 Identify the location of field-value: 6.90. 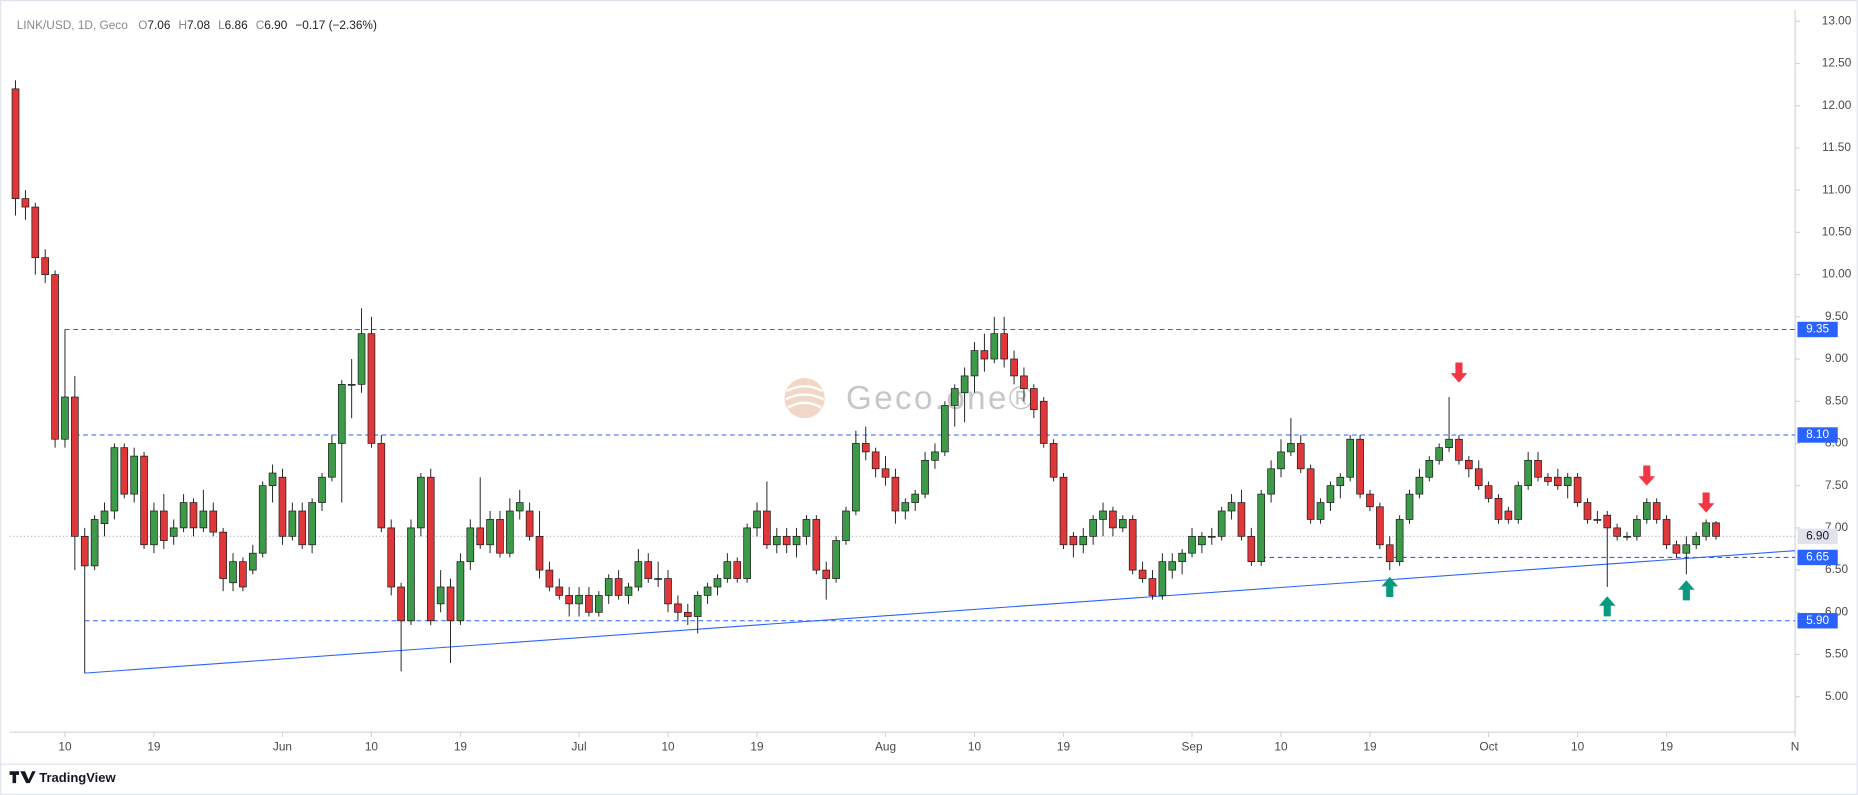
(275, 25).